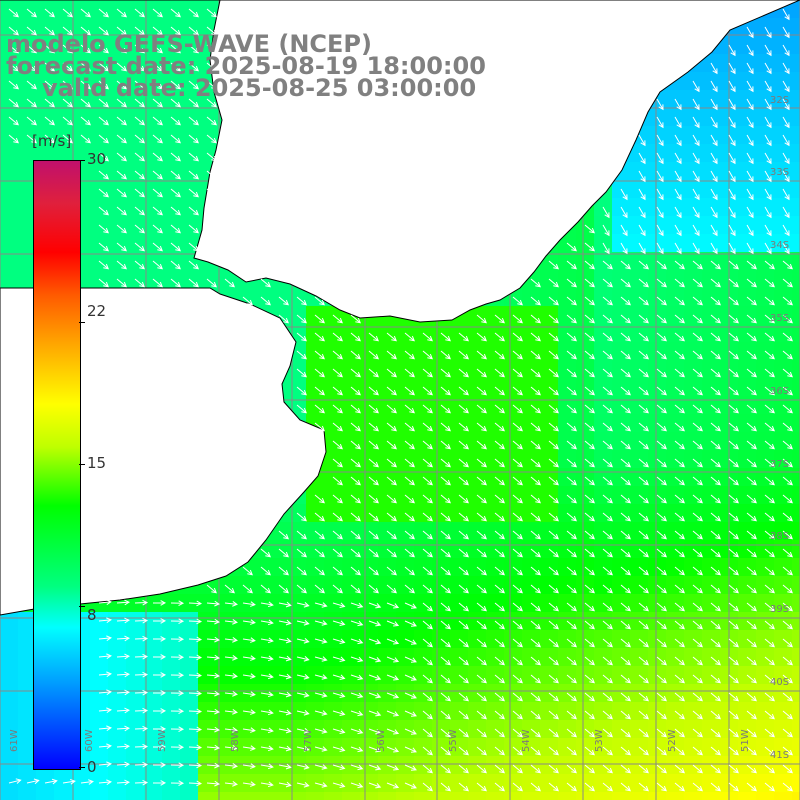  Describe the element at coordinates (189, 44) in the screenshot. I see `model-title: modelo GEFS-WAVE (NCEP)` at that location.